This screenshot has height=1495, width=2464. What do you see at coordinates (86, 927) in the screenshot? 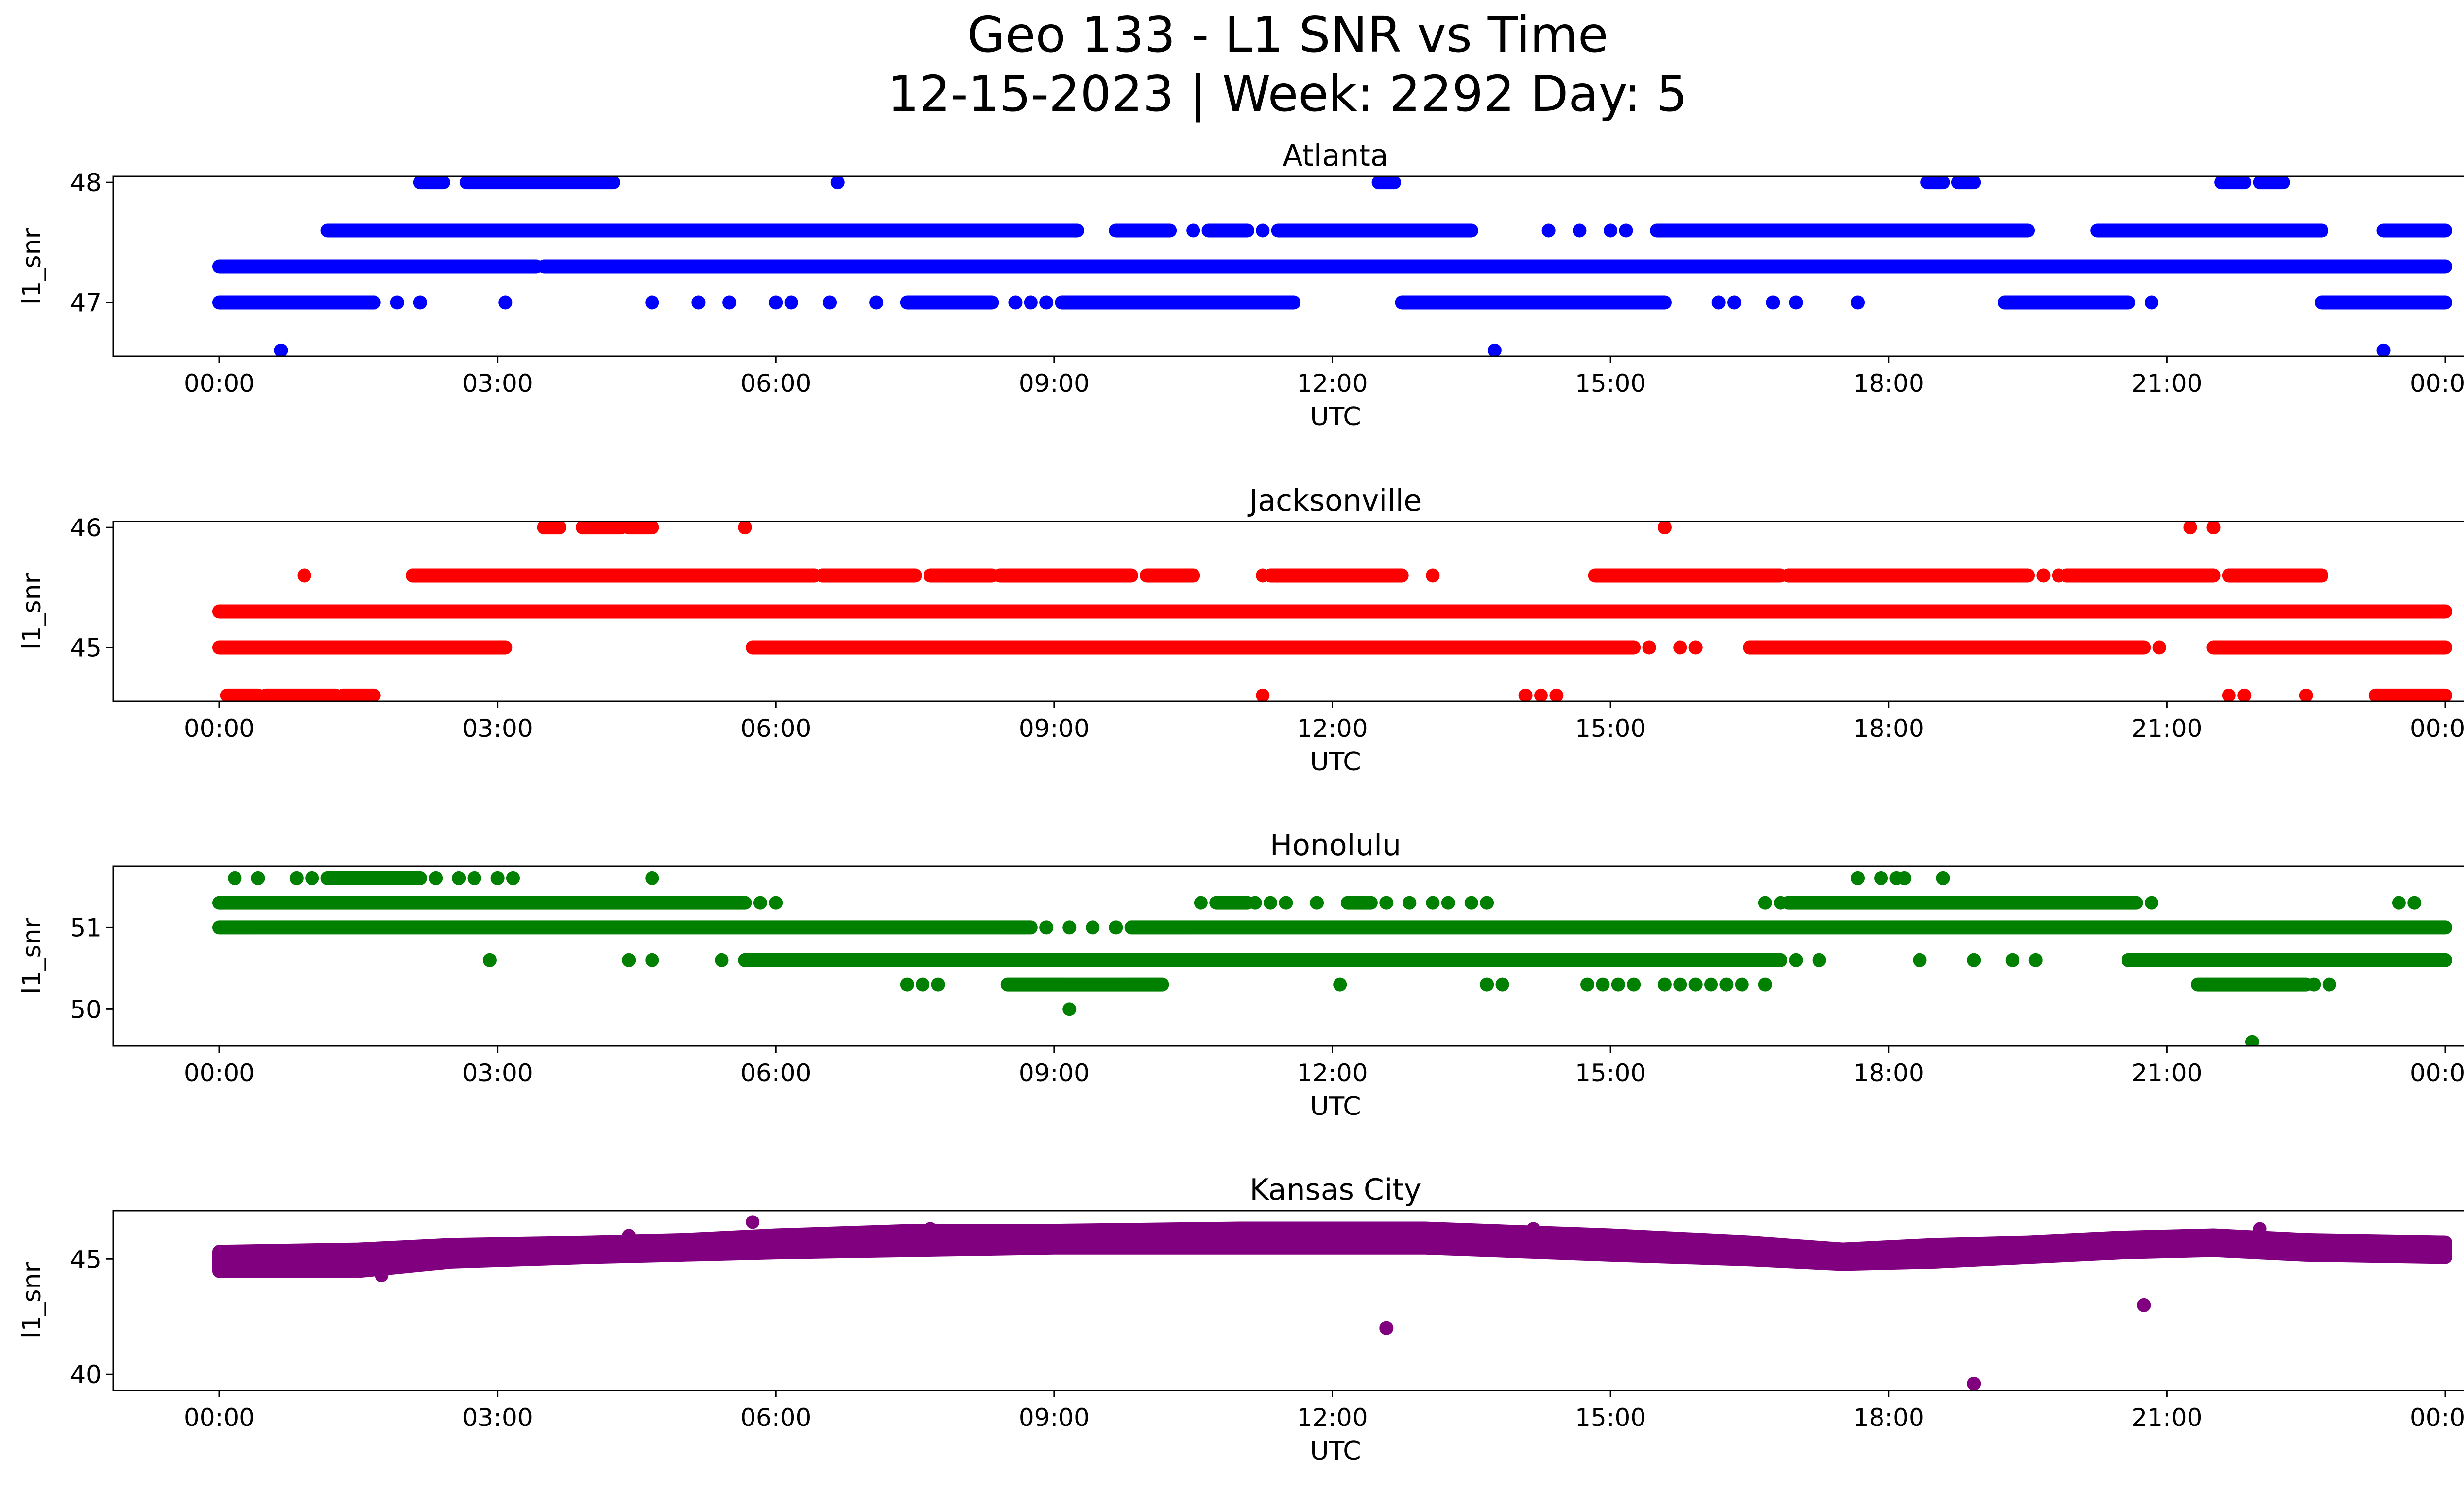
I see `y-tick-label: 51` at bounding box center [86, 927].